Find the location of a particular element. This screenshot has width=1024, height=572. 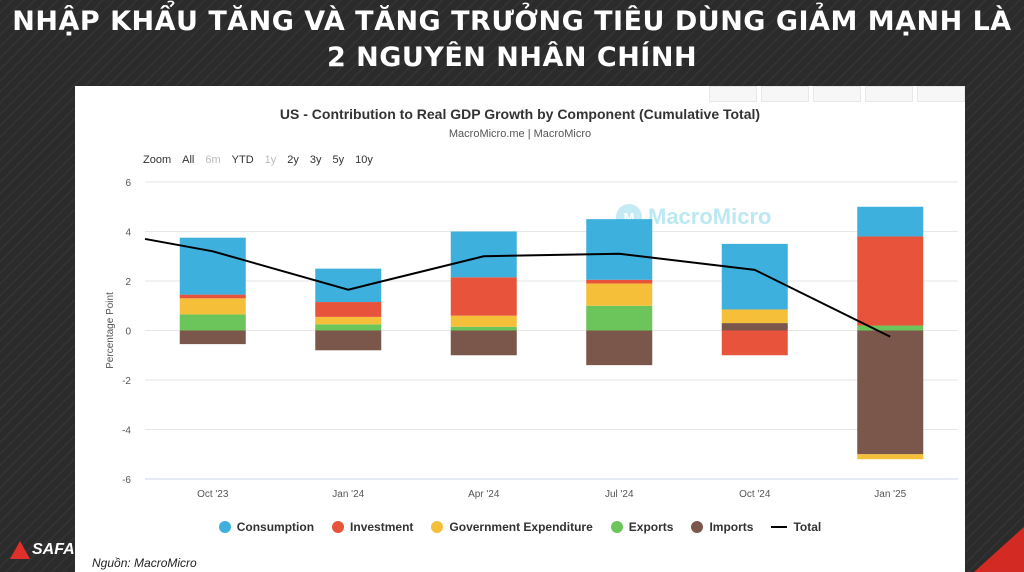

legend-item-imports: Imports is located at coordinates (722, 527).